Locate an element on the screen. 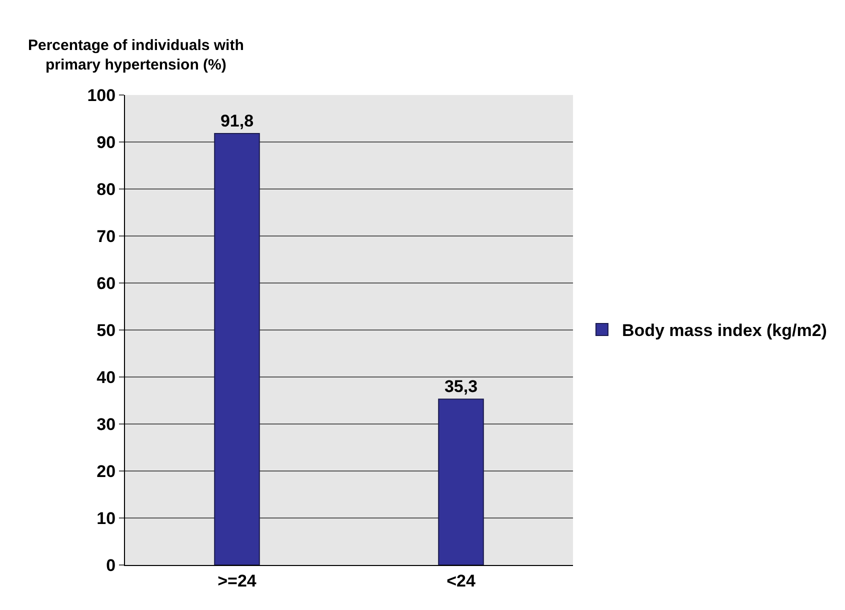 The width and height of the screenshot is (845, 610). data-label: 91,8 is located at coordinates (237, 121).